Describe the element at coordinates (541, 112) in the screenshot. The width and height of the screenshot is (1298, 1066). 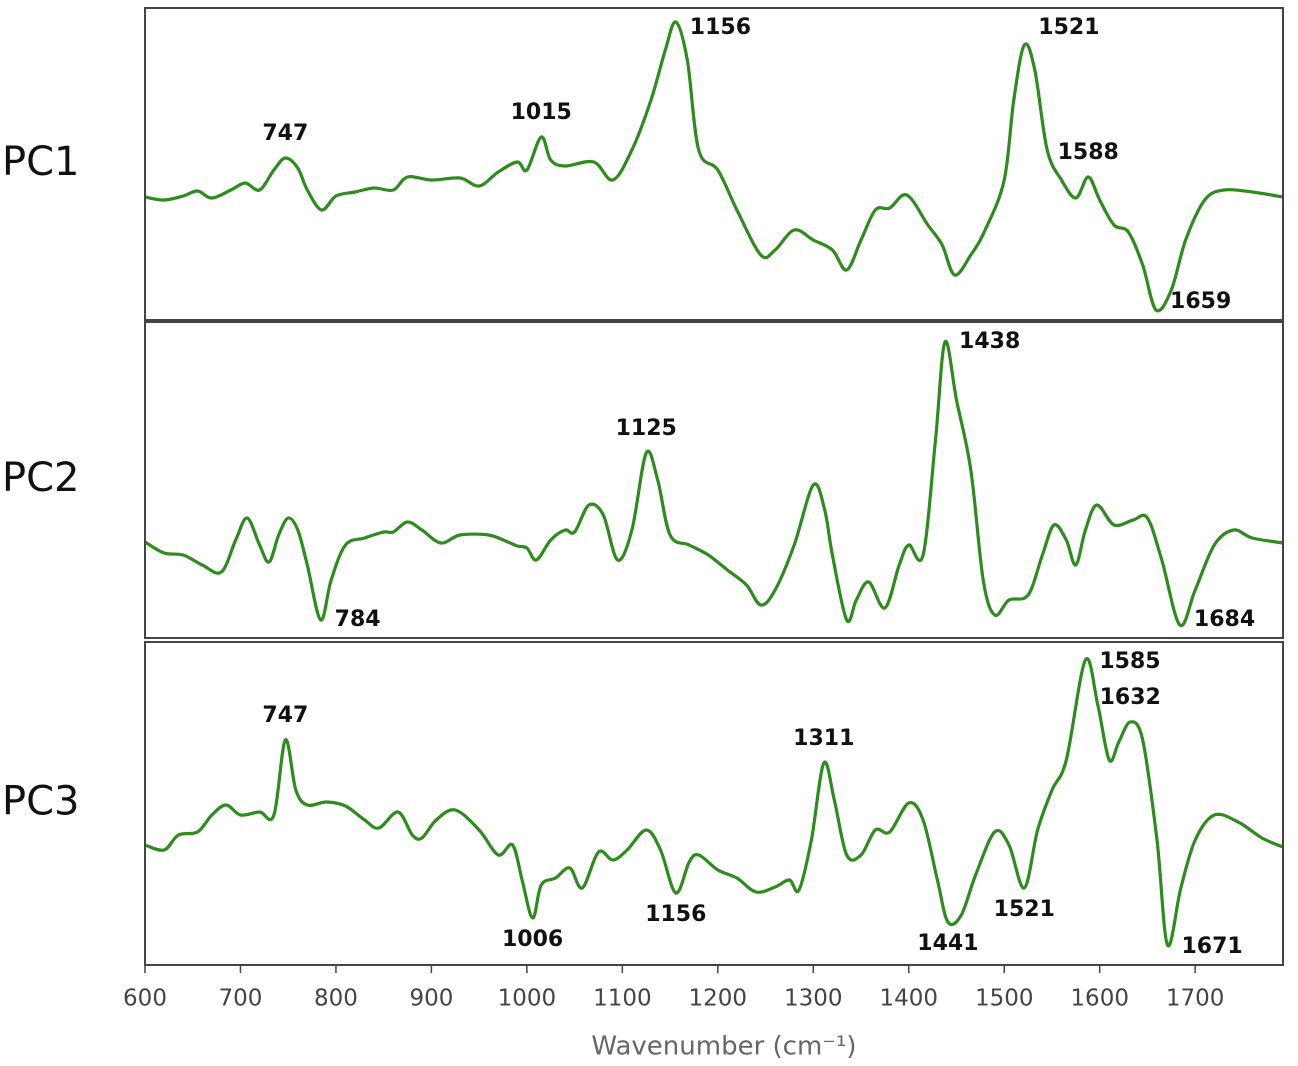
I see `peak-label: 1015` at that location.